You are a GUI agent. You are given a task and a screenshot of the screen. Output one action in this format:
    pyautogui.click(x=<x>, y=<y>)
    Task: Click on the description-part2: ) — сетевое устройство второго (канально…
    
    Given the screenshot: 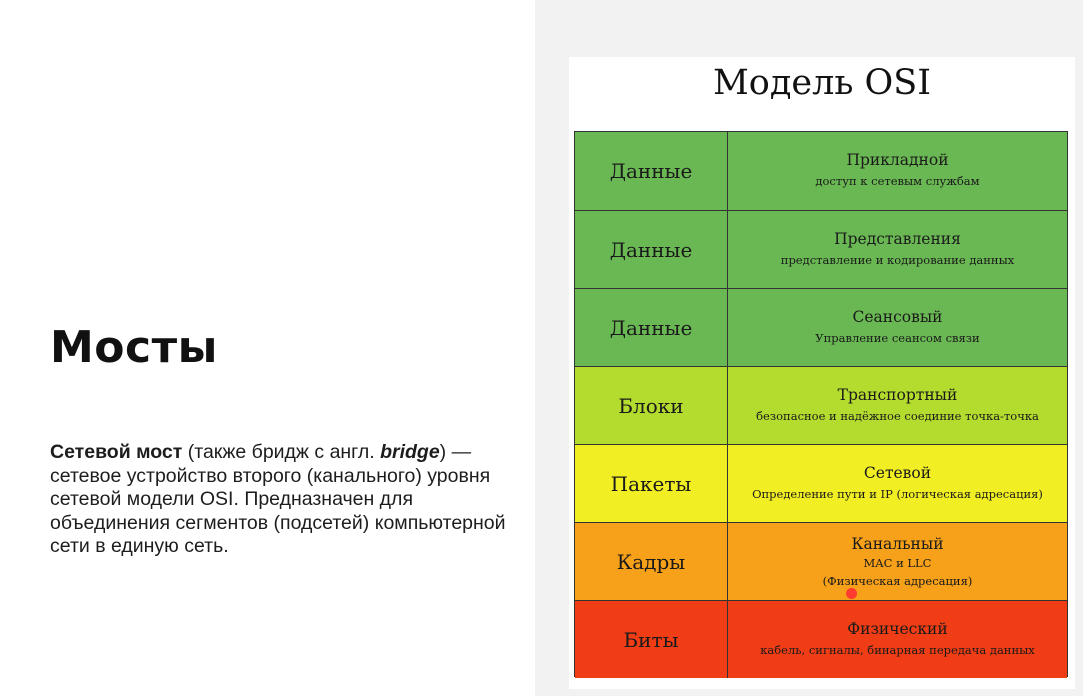 What is the action you would take?
    pyautogui.click(x=278, y=499)
    